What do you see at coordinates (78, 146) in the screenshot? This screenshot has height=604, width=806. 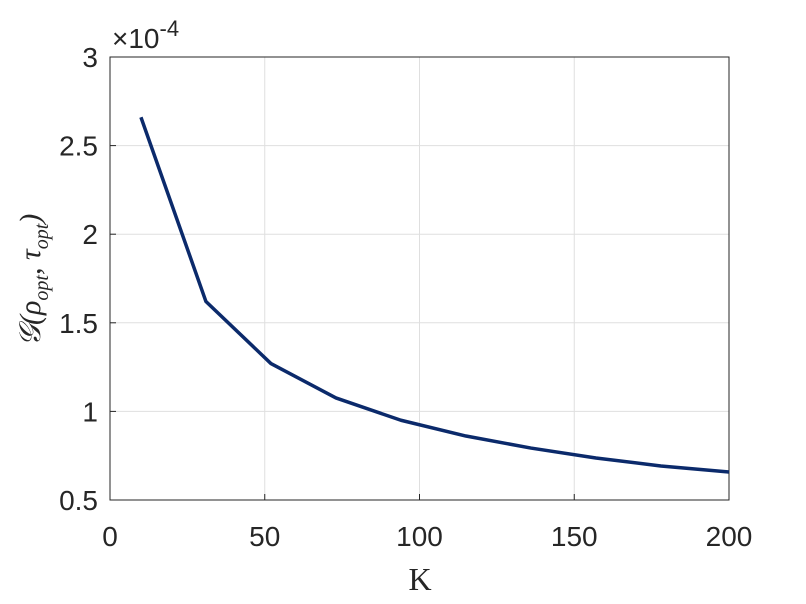 I see `y-tick-label: 2.5` at bounding box center [78, 146].